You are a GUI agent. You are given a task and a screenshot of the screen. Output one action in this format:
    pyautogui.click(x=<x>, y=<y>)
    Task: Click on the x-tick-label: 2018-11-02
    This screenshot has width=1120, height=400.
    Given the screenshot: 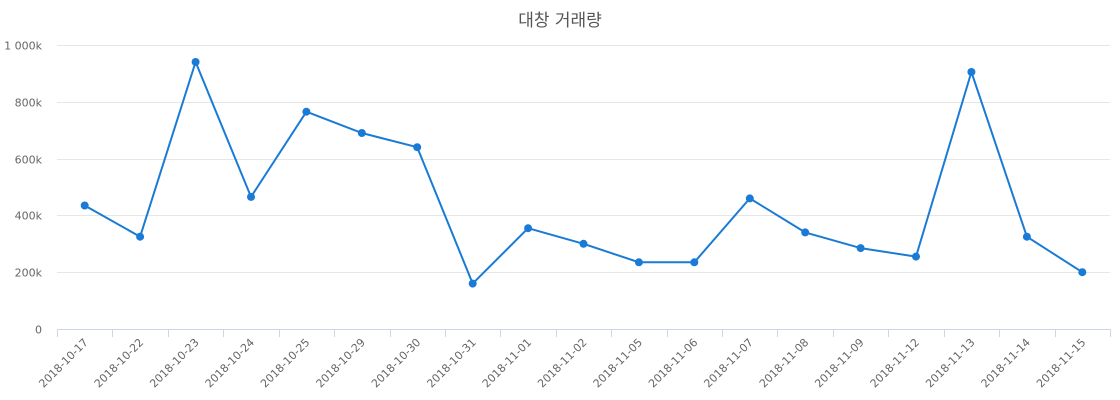 What is the action you would take?
    pyautogui.click(x=562, y=363)
    